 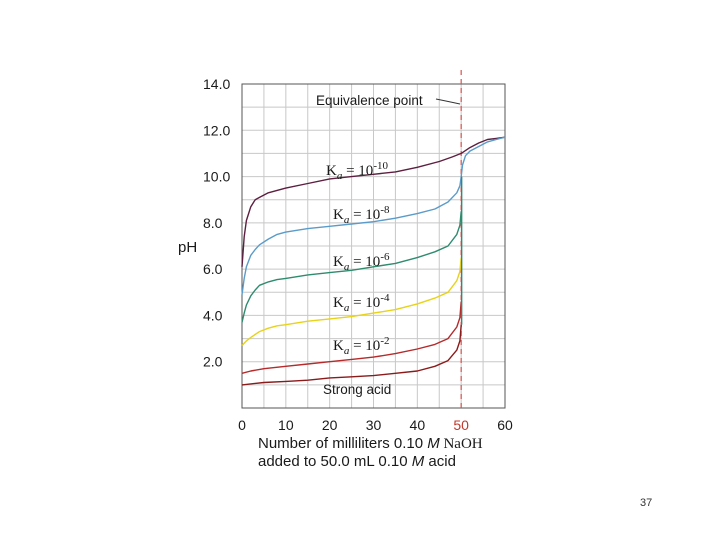 I want to click on x-tick-label: 10, so click(x=286, y=425).